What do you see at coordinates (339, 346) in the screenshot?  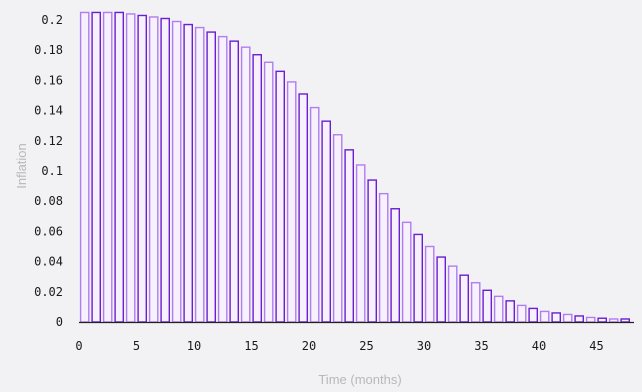 I see `x-tick-labels: 0 5 10 15 20 25 30 35 40 45` at bounding box center [339, 346].